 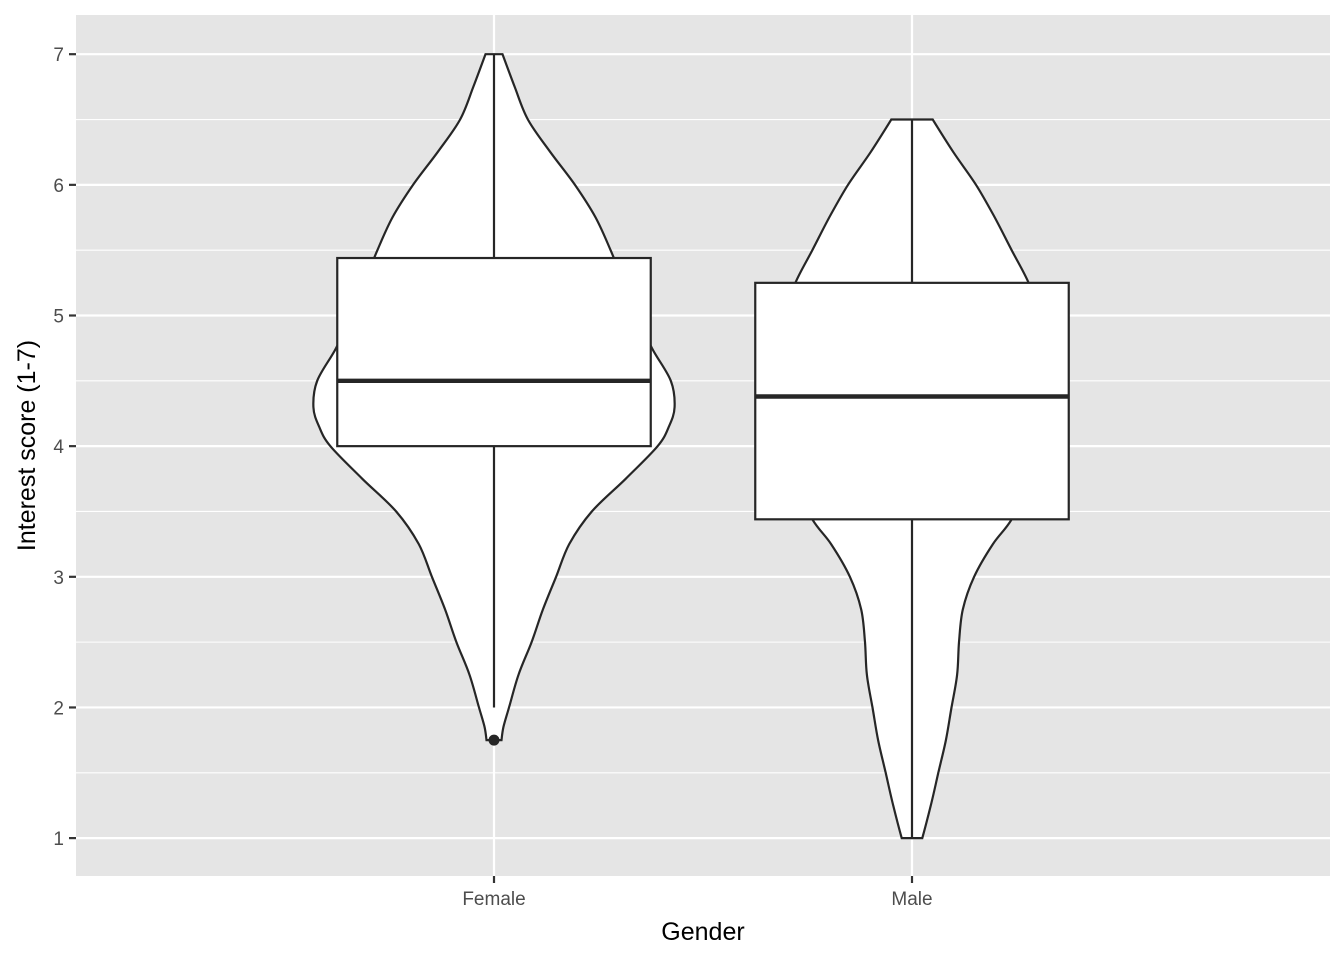 What do you see at coordinates (58, 578) in the screenshot?
I see `y-tick-label: 3` at bounding box center [58, 578].